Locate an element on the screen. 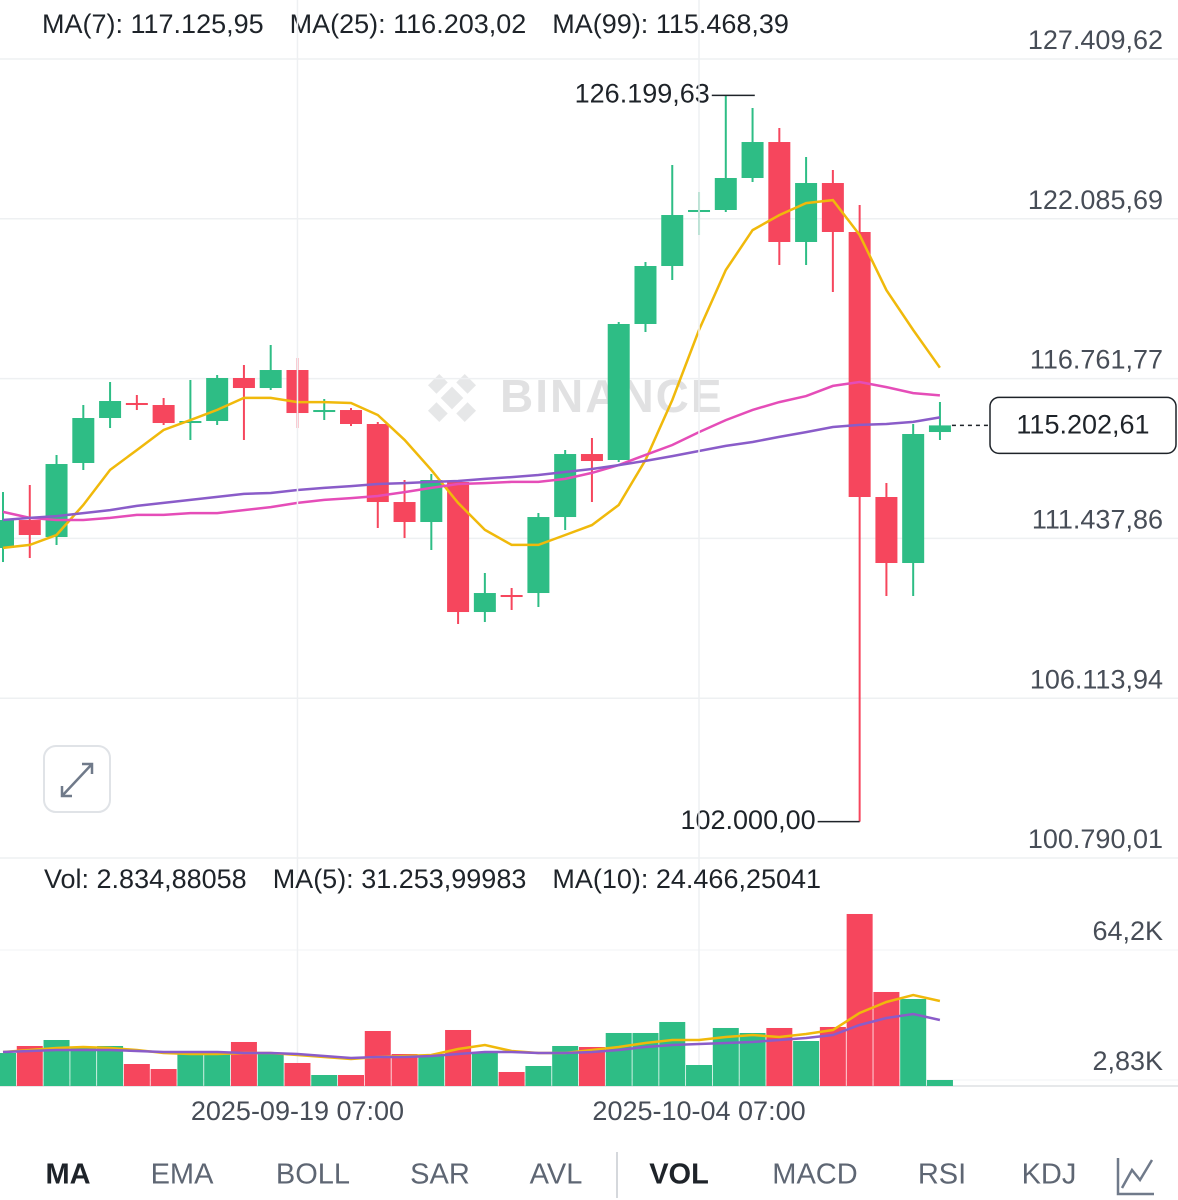  sub-indicator-tab: MACD is located at coordinates (814, 1175).